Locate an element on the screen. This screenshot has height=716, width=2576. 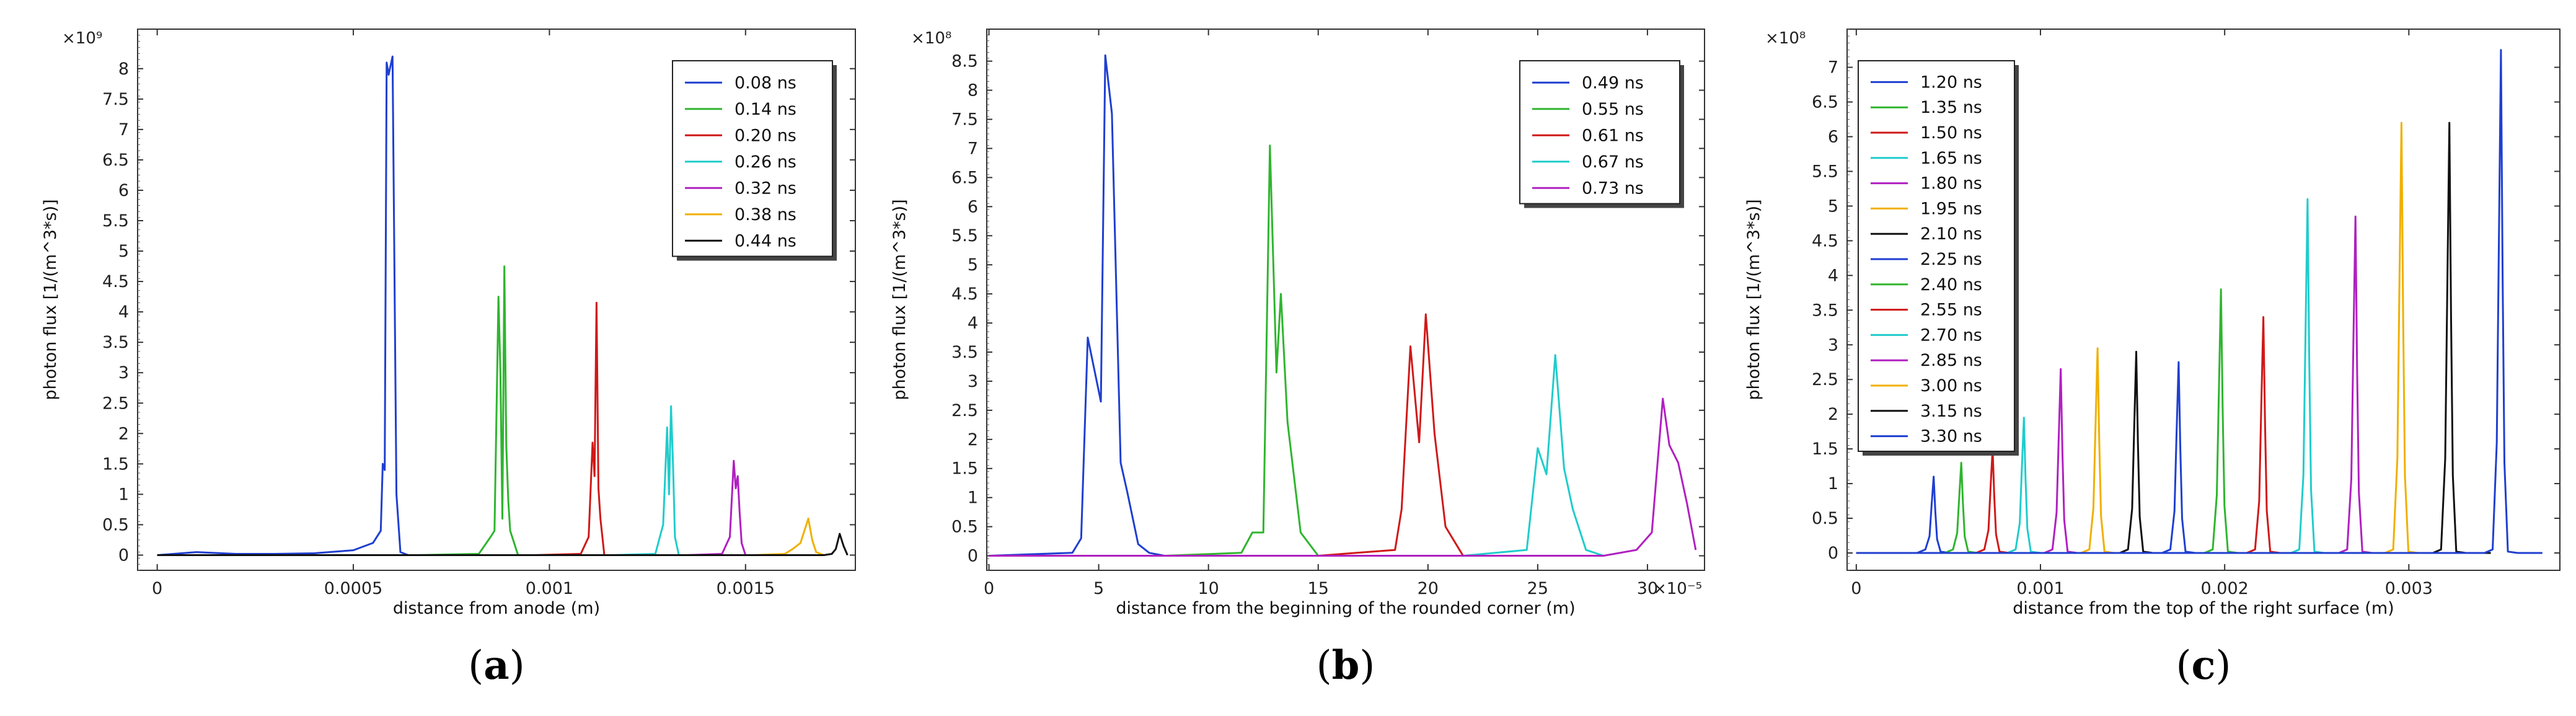
legend-label: 1.65 ns is located at coordinates (1951, 158).